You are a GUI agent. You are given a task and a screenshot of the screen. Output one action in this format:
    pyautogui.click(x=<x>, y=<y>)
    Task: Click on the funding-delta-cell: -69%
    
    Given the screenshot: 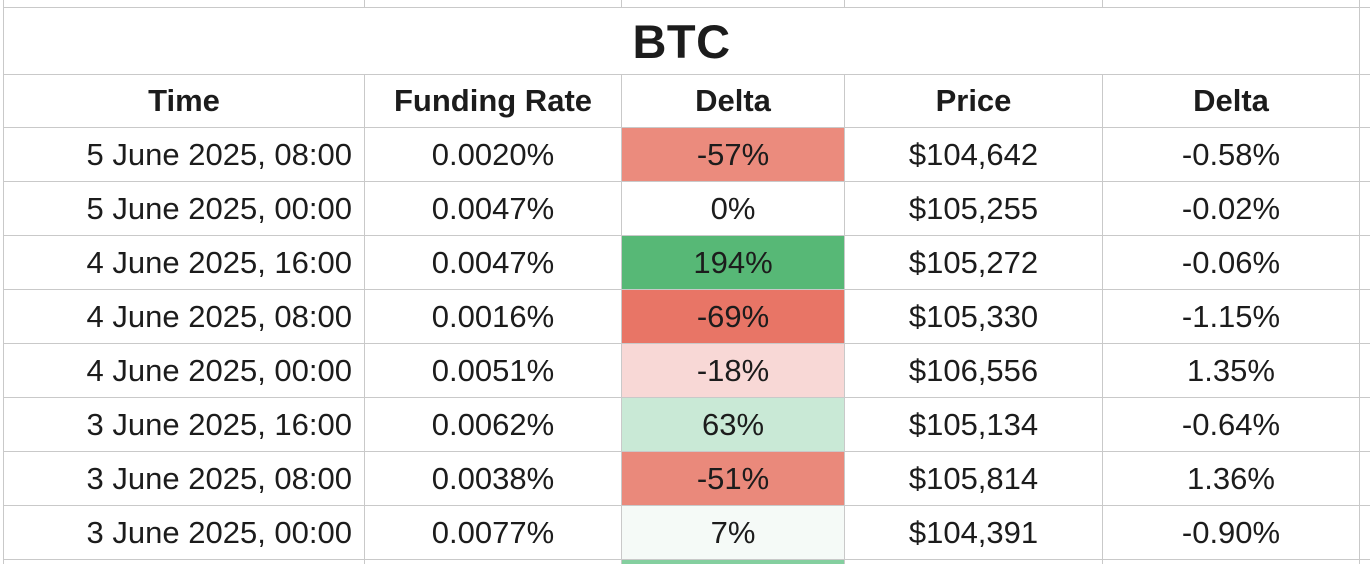 What is the action you would take?
    pyautogui.click(x=733, y=317)
    